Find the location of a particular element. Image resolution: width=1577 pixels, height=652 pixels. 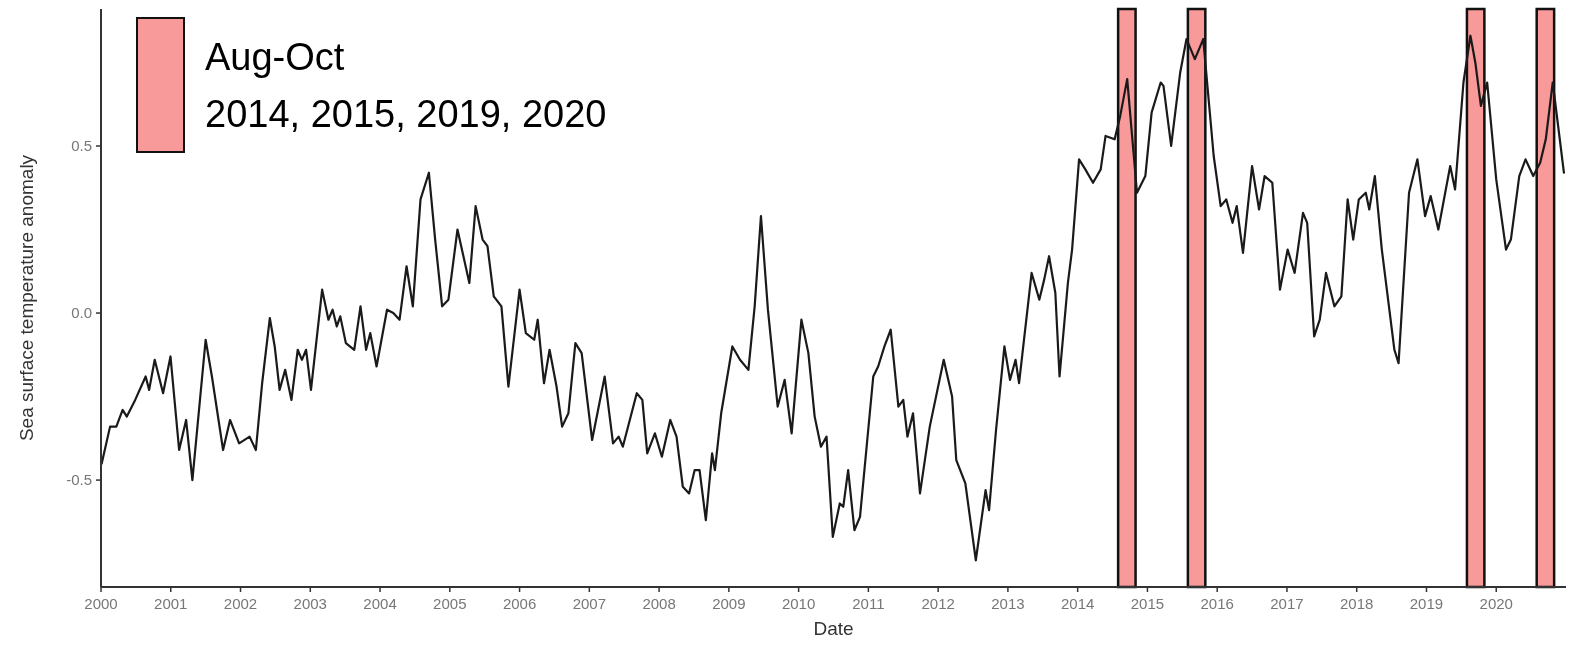

y-tick-label: 0.5 is located at coordinates (81, 146).